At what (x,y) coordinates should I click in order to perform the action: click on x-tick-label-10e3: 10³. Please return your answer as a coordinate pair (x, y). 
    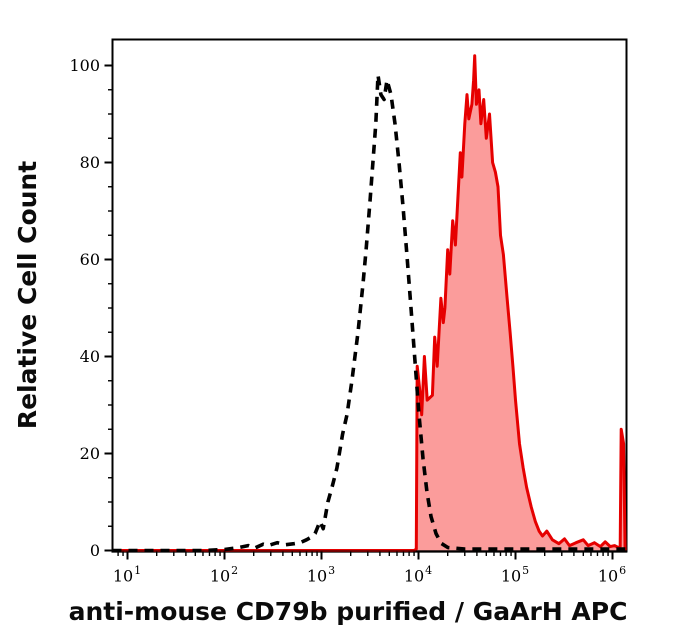
    Looking at the image, I should click on (321, 575).